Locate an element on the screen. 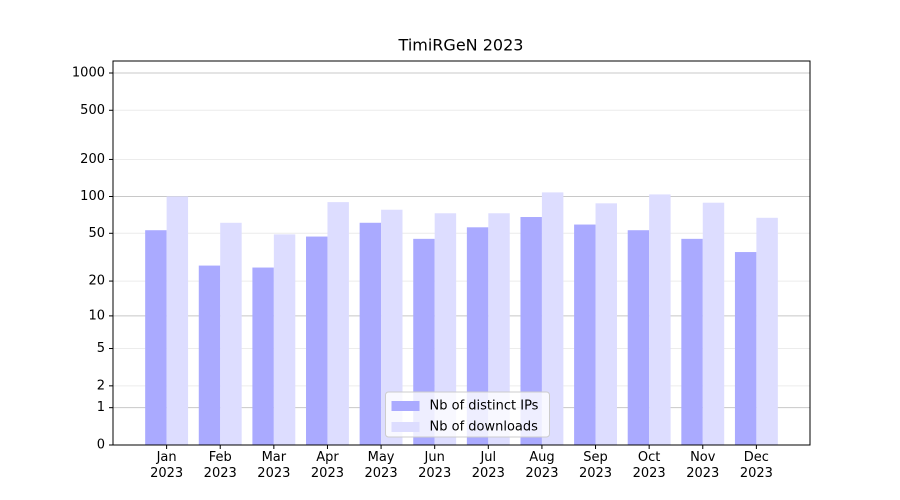 This screenshot has height=500, width=900. y-tick-label: 10 is located at coordinates (96, 315).